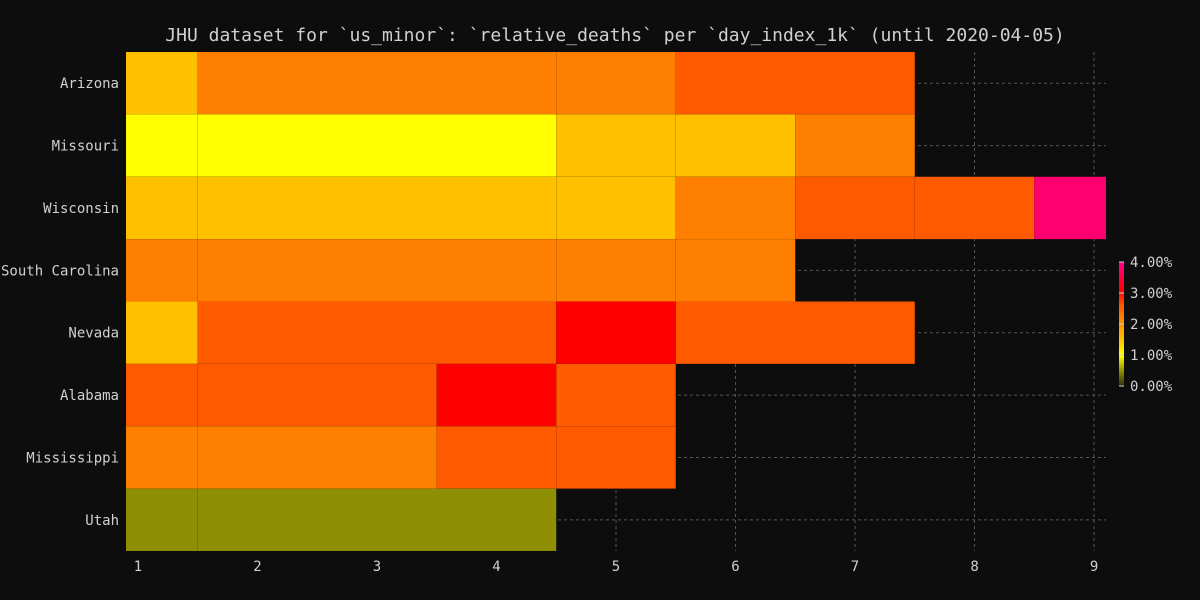 This screenshot has height=600, width=1200. Describe the element at coordinates (93, 334) in the screenshot. I see `y-tick-label: Nevada` at that location.